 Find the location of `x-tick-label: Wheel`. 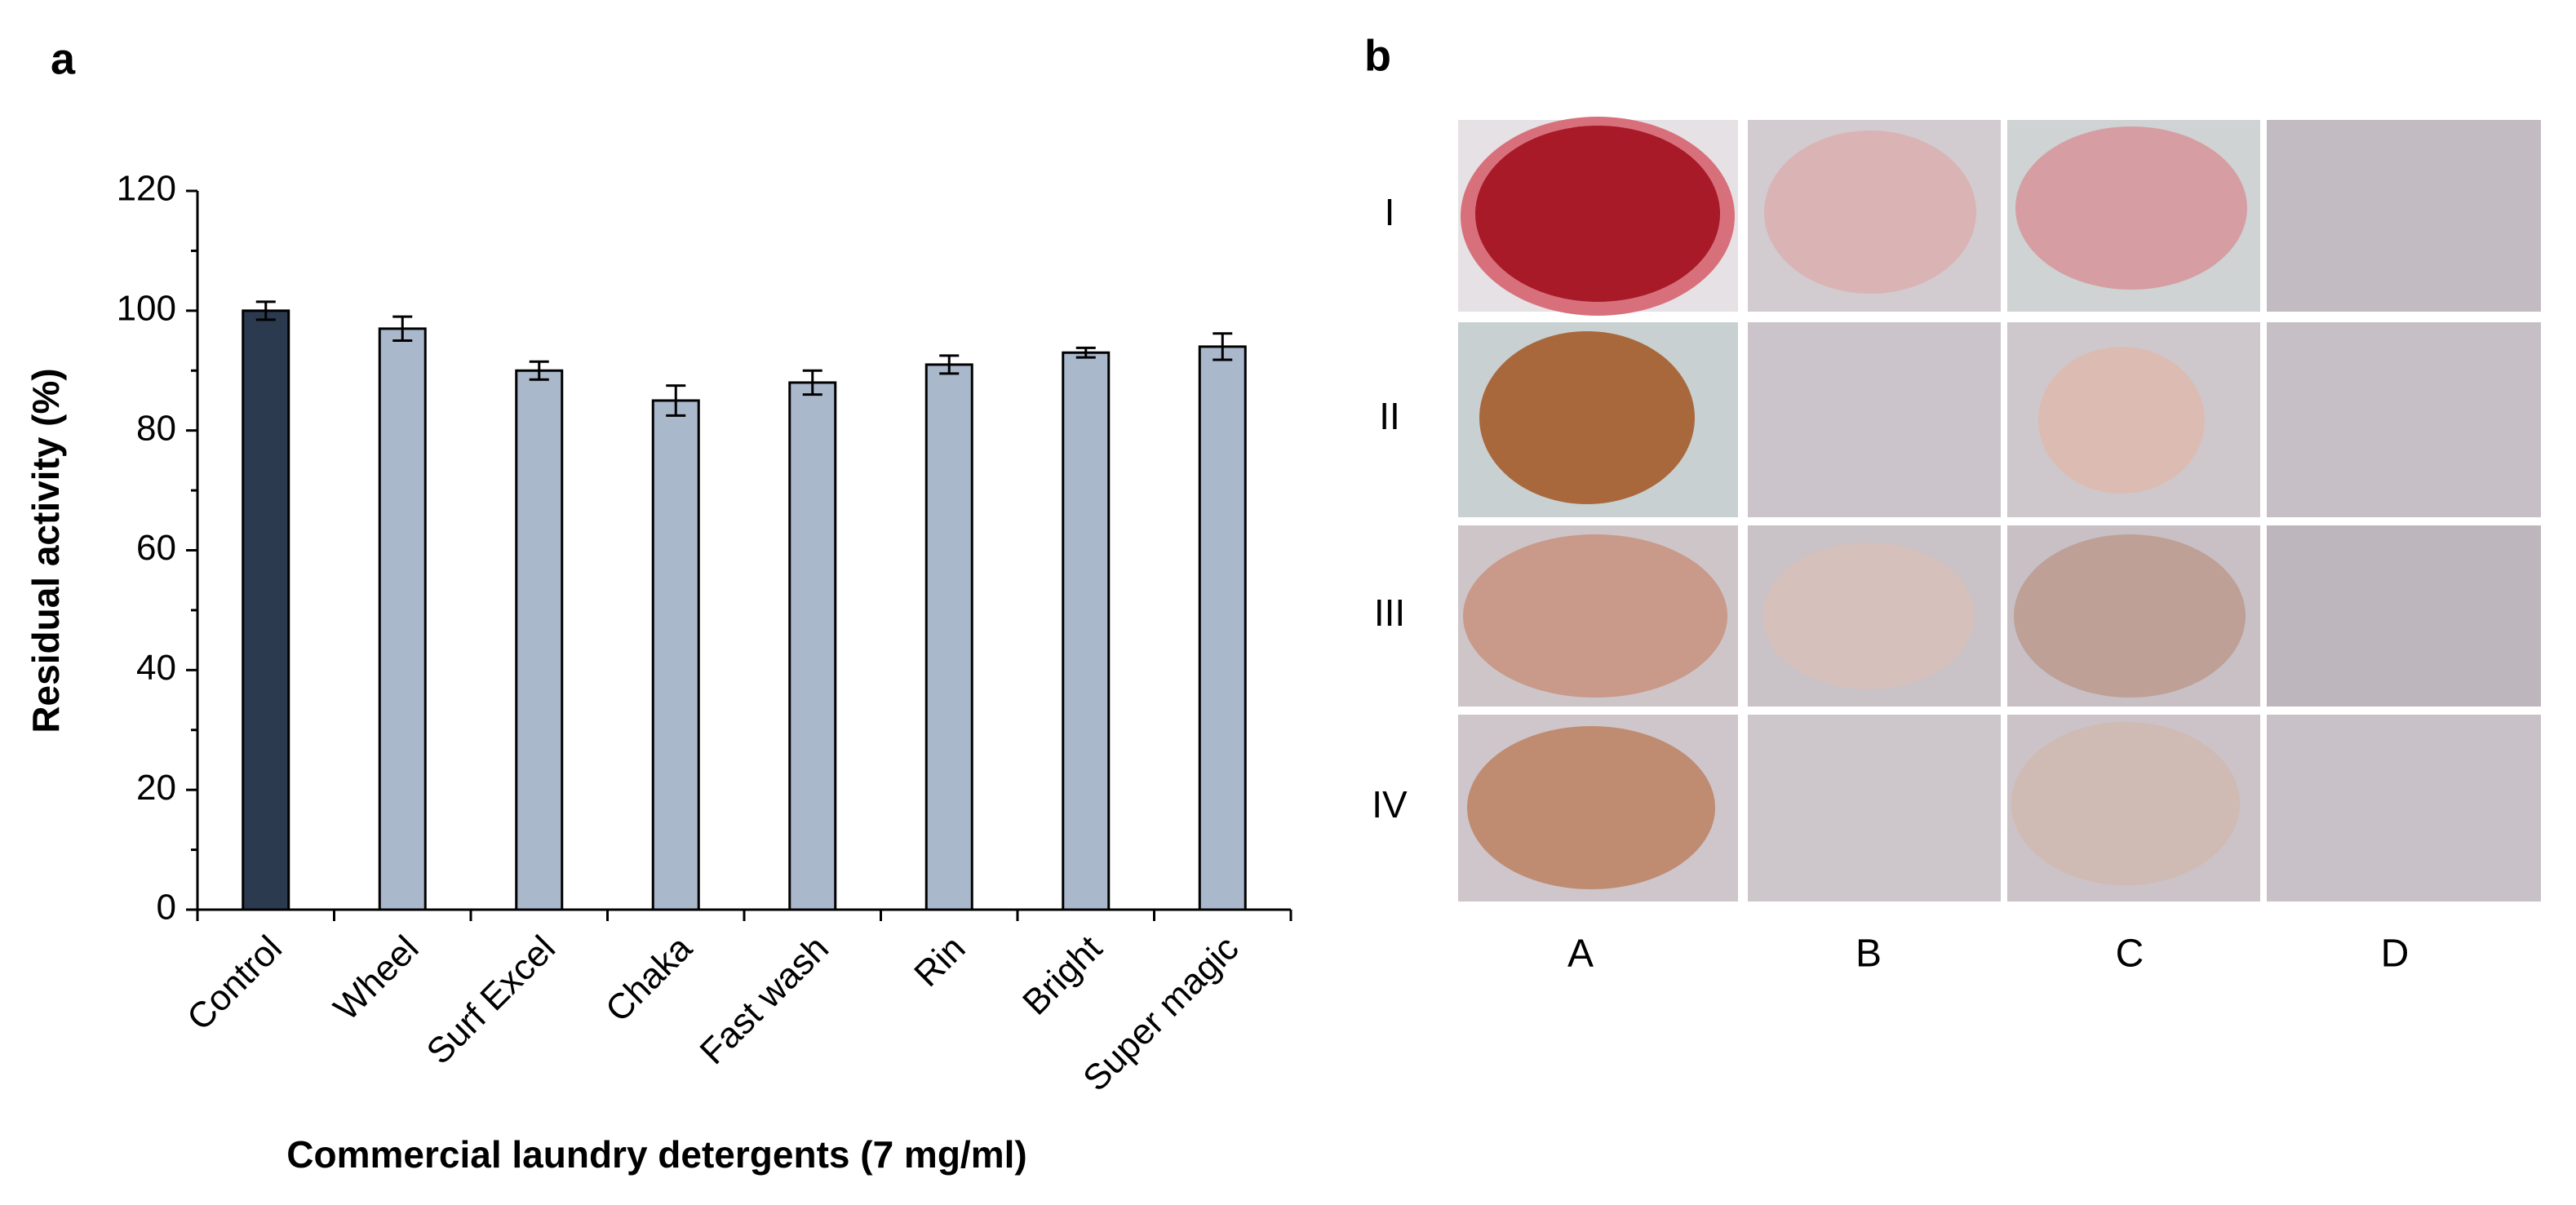

x-tick-label: Wheel is located at coordinates (376, 979).